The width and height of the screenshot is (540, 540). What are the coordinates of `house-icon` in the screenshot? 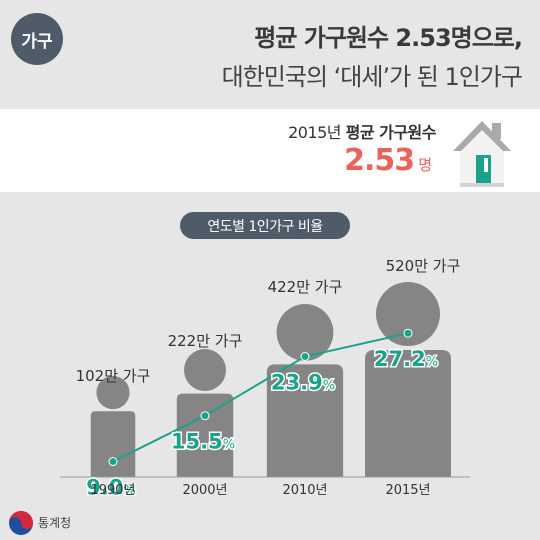 It's located at (482, 154).